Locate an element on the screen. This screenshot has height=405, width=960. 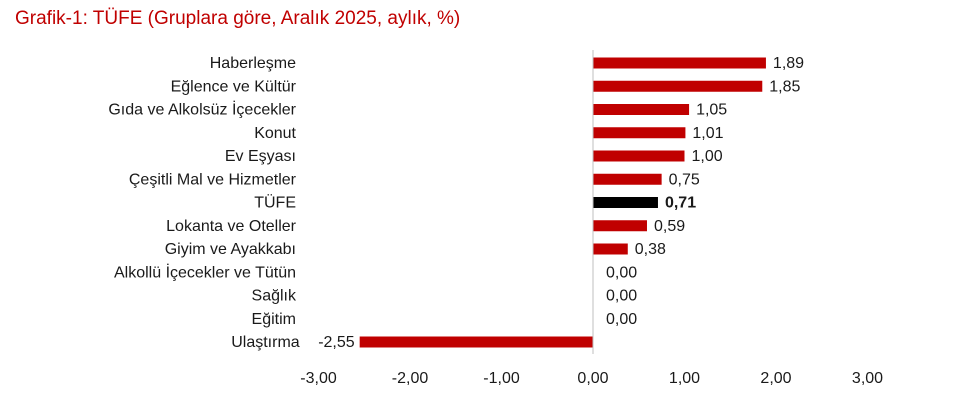
x-tick-label: 1,00 is located at coordinates (684, 378).